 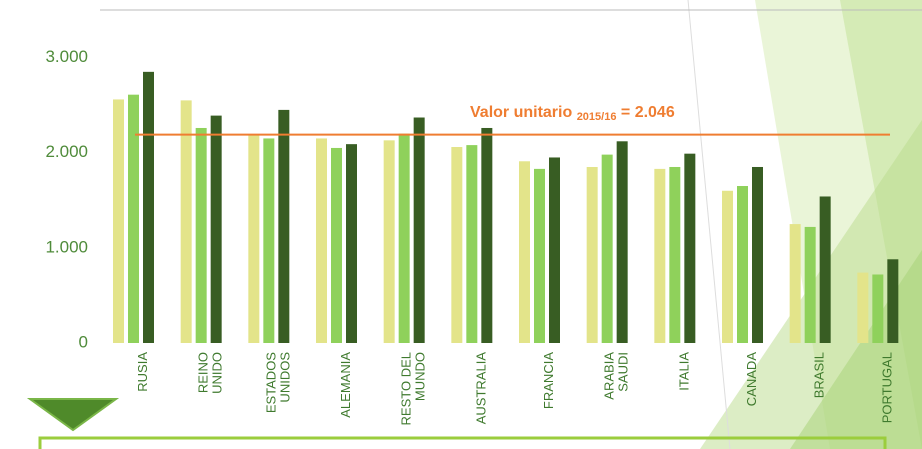 I want to click on x-tick-label: RESTO DELMUNDO, so click(x=413, y=388).